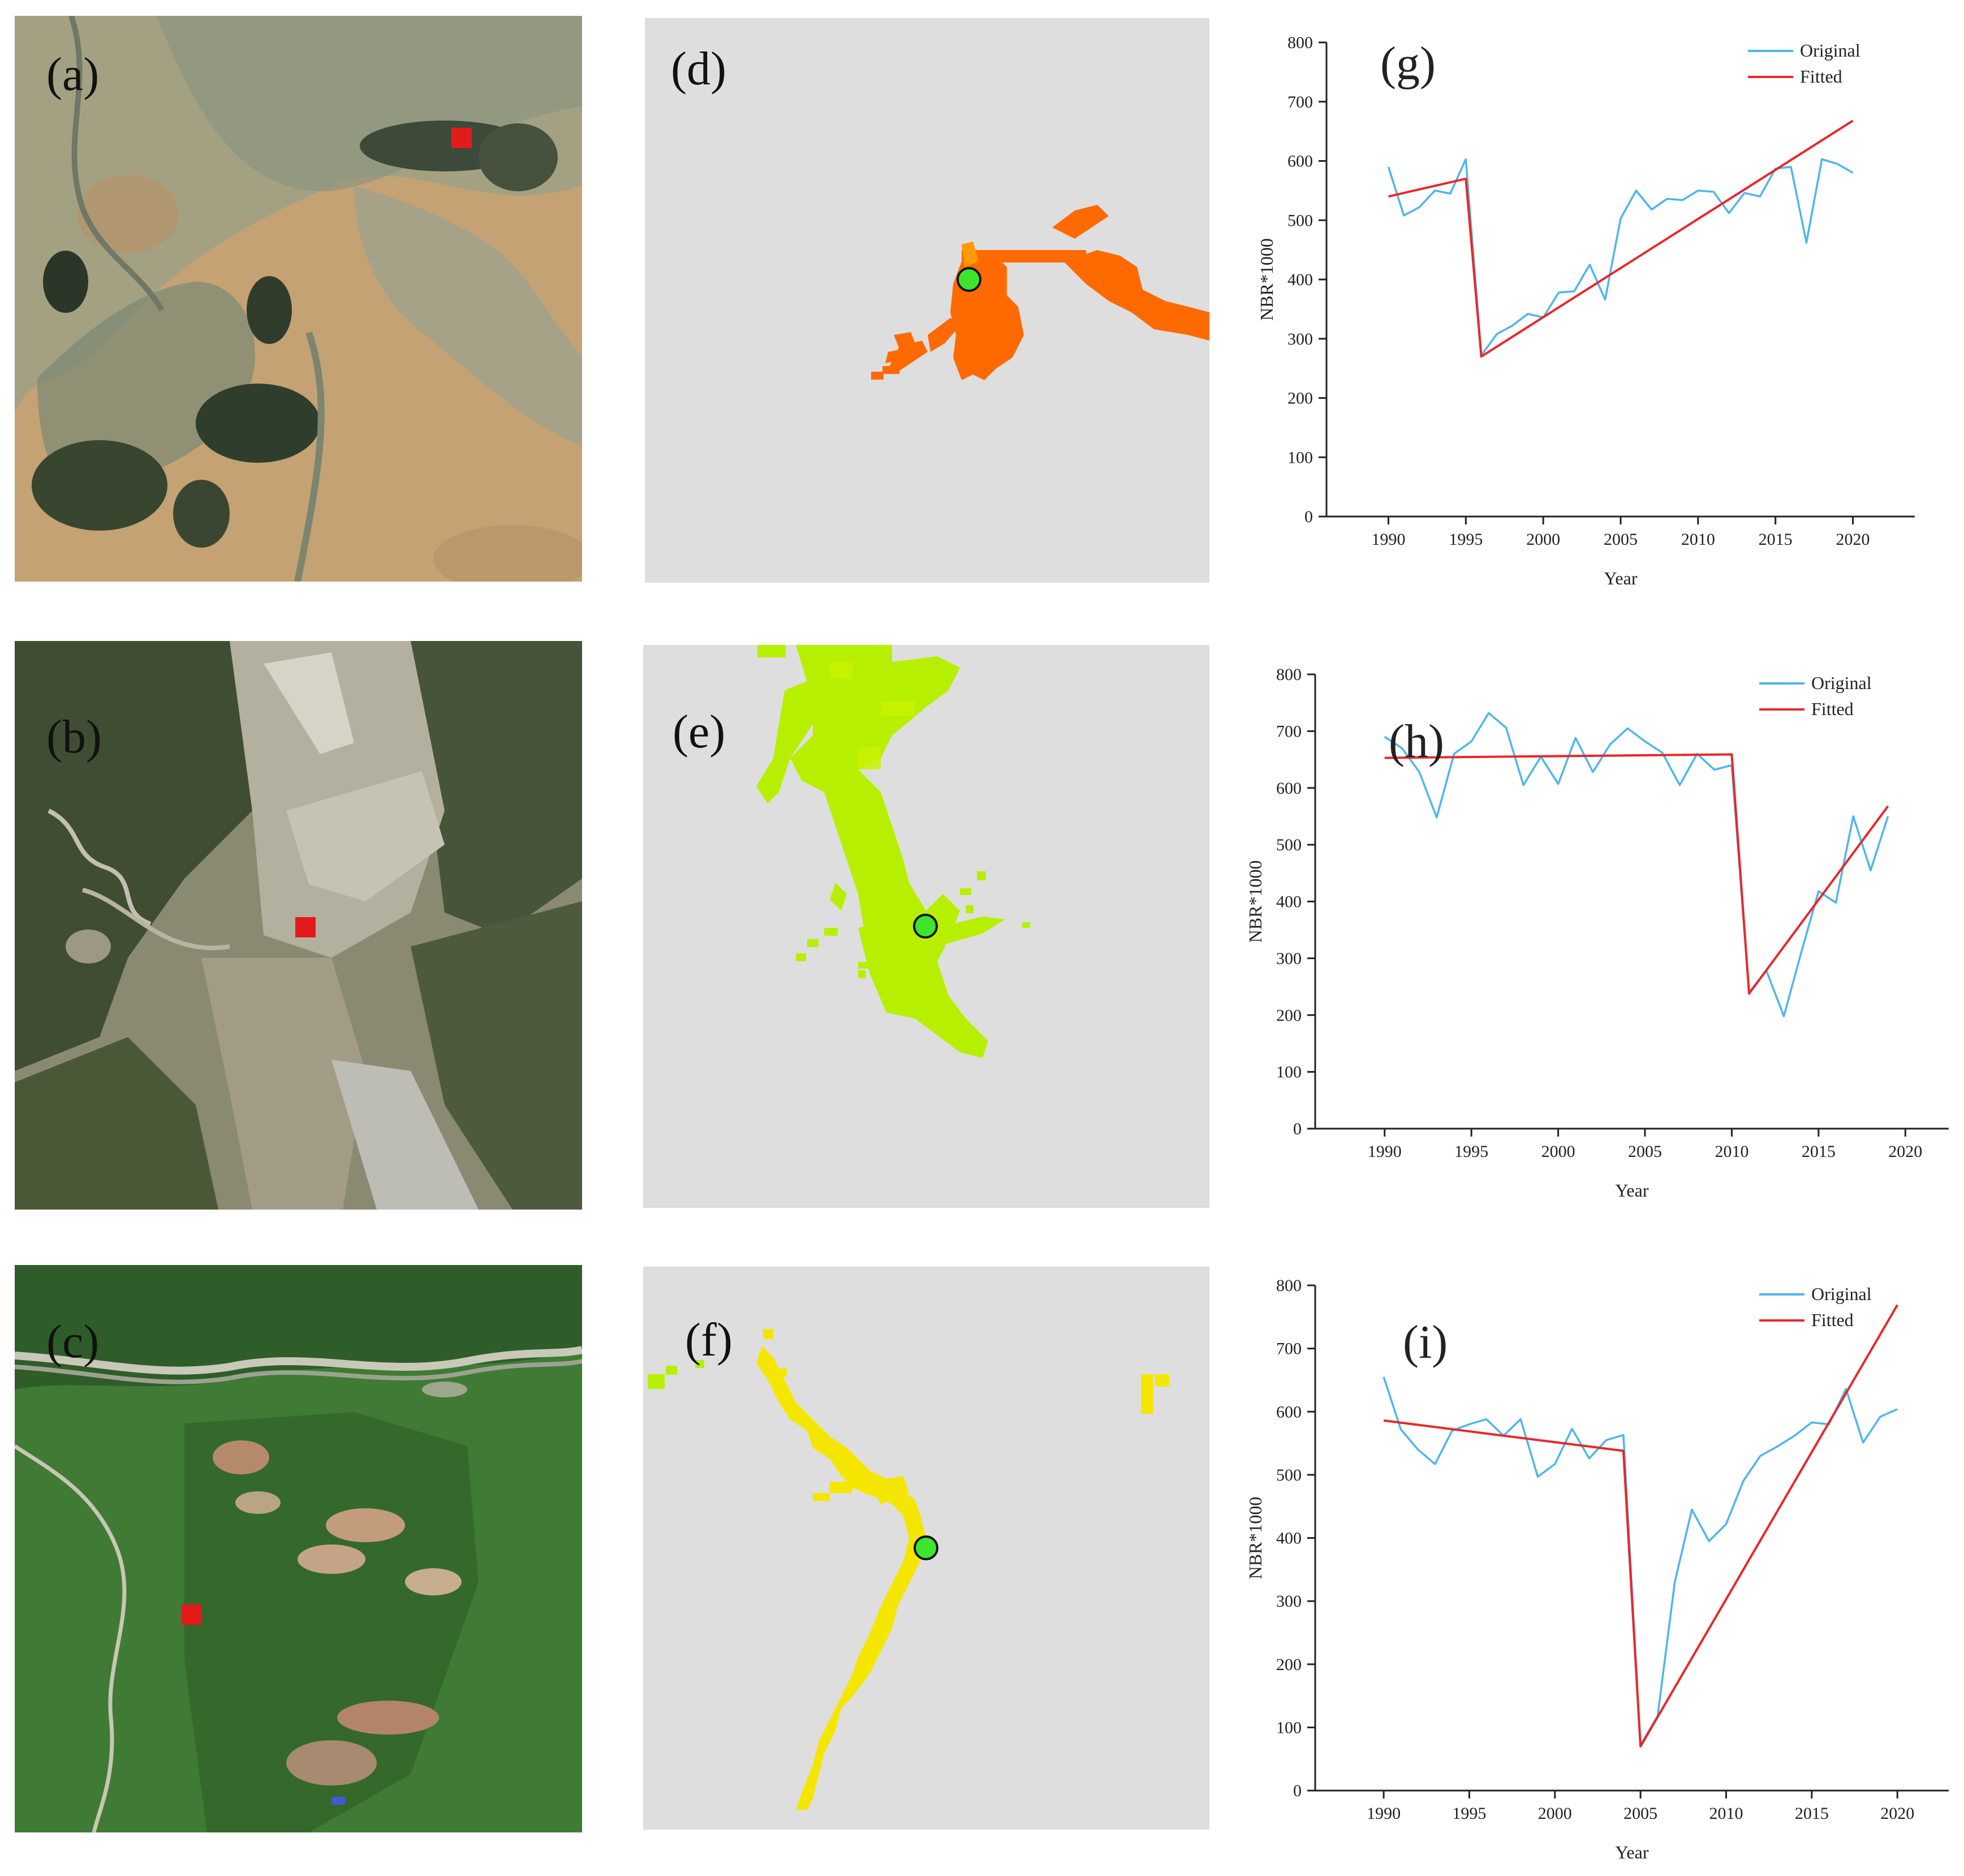 This screenshot has height=1876, width=1964. What do you see at coordinates (709, 1340) in the screenshot?
I see `panel-label-f: (f)` at bounding box center [709, 1340].